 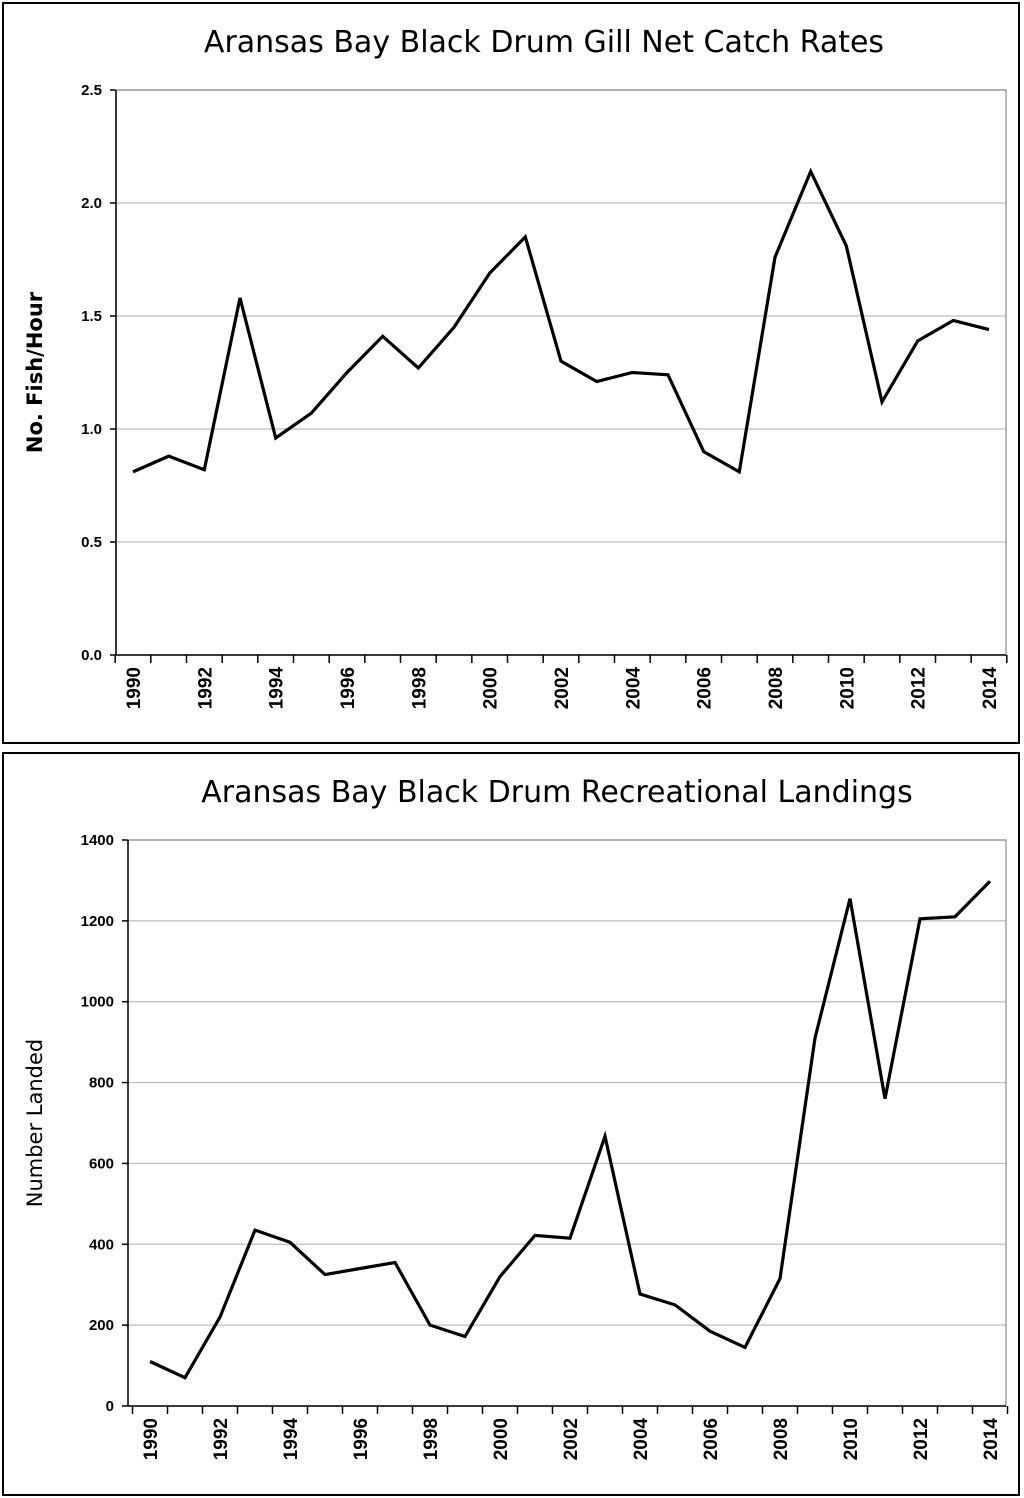 I want to click on y-tick-label: 1200, so click(x=97, y=921).